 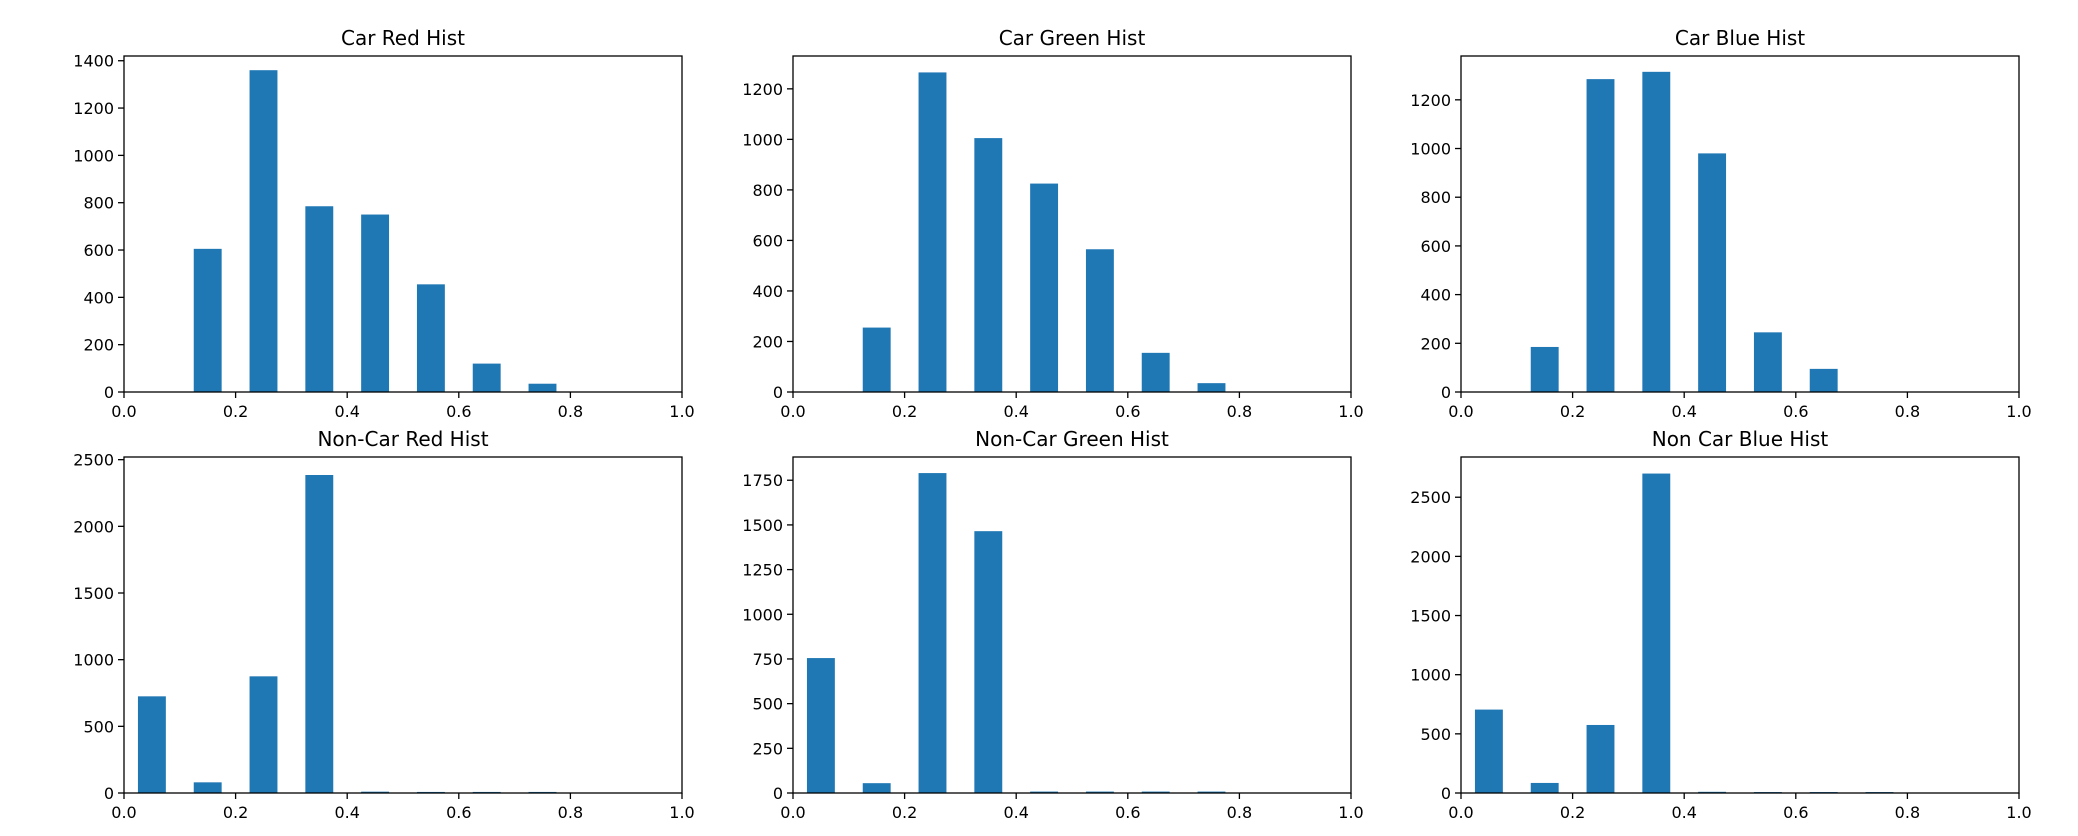 I want to click on y-tick-label: 200, so click(x=98, y=345).